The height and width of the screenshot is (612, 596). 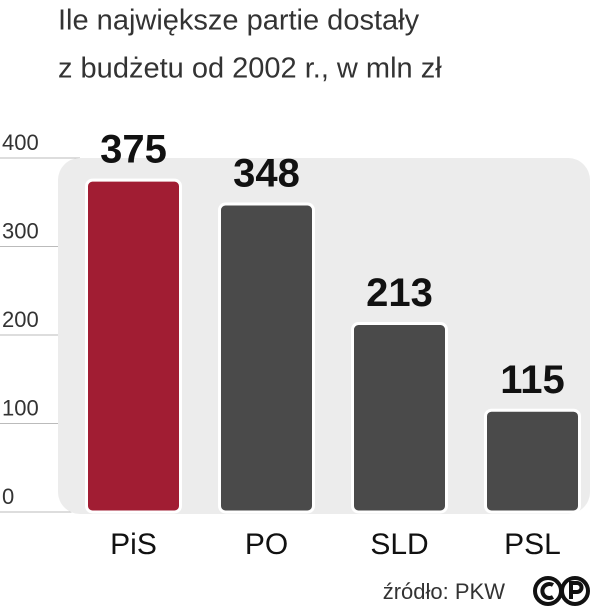 What do you see at coordinates (133, 150) in the screenshot?
I see `value-label: 375` at bounding box center [133, 150].